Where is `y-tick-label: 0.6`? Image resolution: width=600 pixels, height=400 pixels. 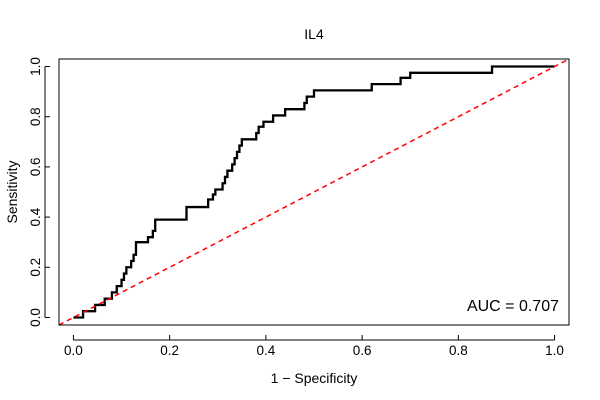
y-tick-label: 0.6 is located at coordinates (35, 167).